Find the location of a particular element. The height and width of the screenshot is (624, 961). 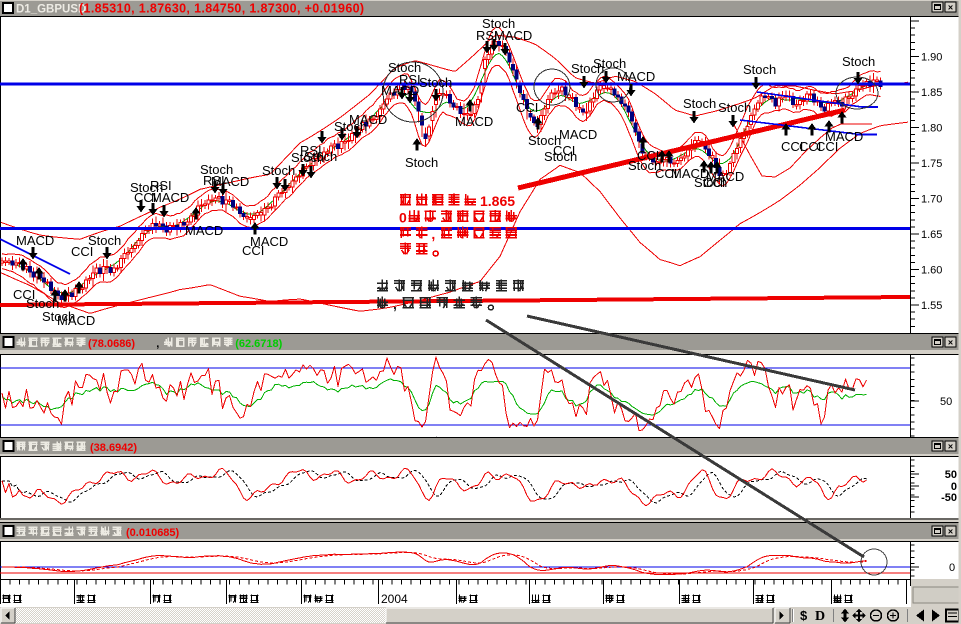

svg-text: (38.6942) is located at coordinates (113, 448).